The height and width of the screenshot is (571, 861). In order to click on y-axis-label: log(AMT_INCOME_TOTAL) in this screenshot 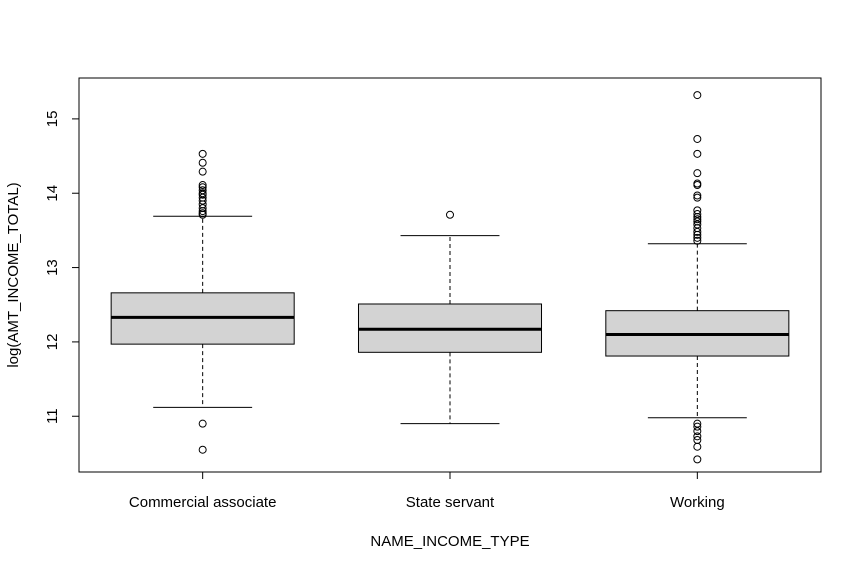, I will do `click(13, 274)`.